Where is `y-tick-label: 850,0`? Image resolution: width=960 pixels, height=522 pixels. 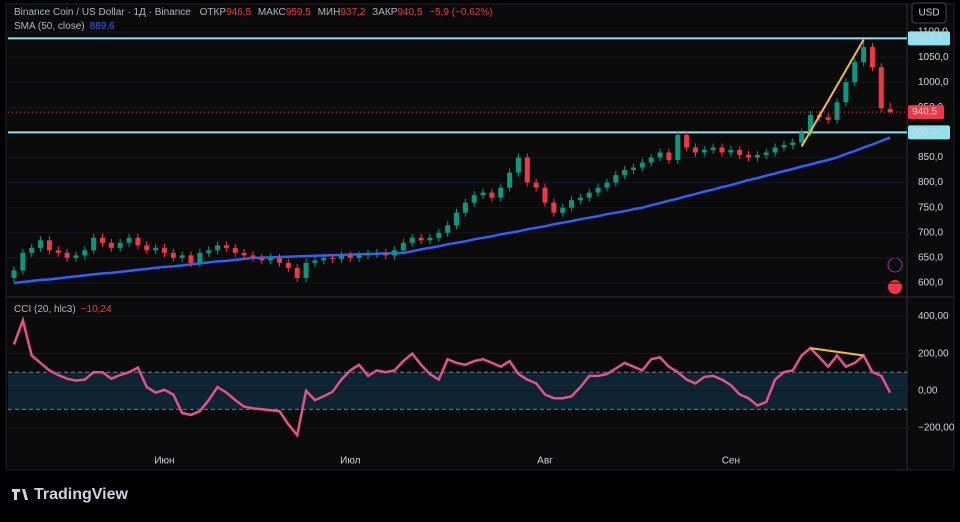
y-tick-label: 850,0 is located at coordinates (930, 157).